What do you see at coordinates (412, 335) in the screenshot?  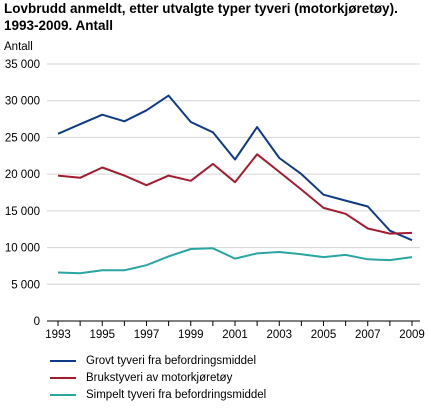 I see `x-tick-label: 2009` at bounding box center [412, 335].